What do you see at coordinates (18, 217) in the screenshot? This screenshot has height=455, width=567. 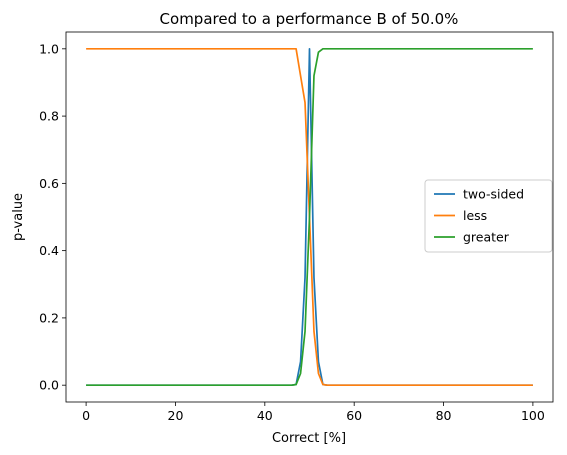 I see `y-axis-label: p-value` at bounding box center [18, 217].